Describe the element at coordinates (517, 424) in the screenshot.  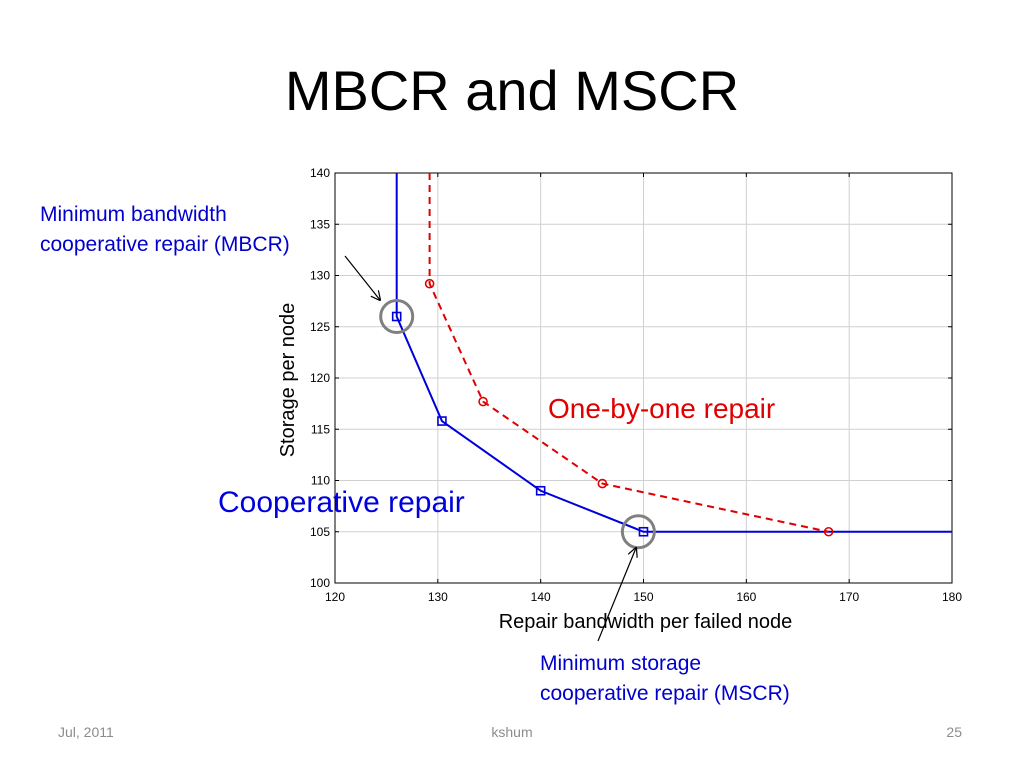
I see `highlight-layer` at that location.